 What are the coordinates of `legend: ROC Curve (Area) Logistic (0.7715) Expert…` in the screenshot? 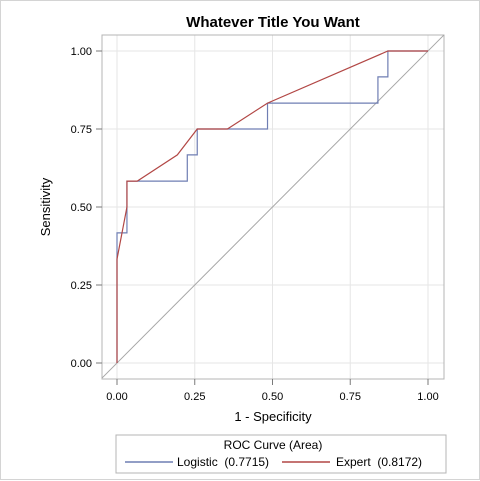 It's located at (281, 454).